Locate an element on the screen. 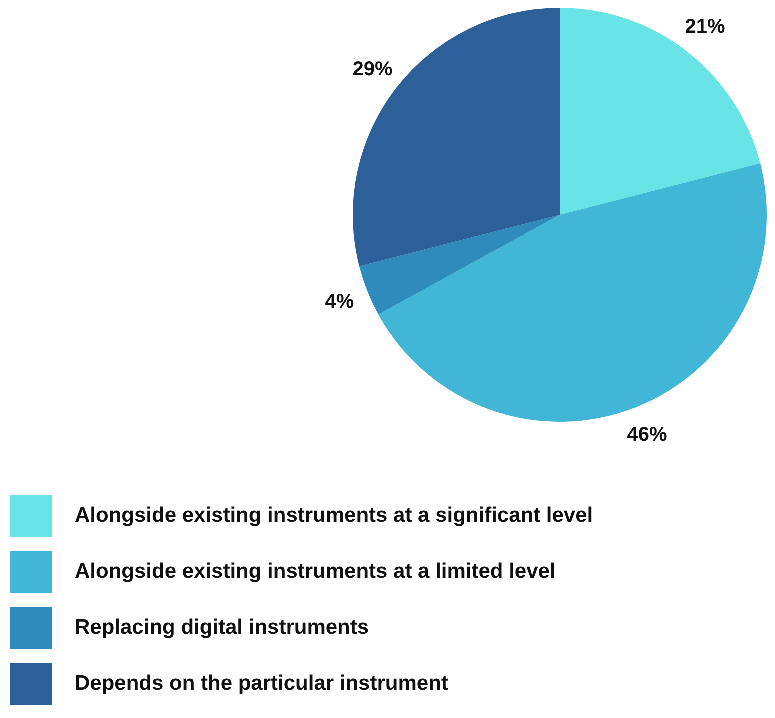 The width and height of the screenshot is (775, 718). data-label: 29% is located at coordinates (372, 69).